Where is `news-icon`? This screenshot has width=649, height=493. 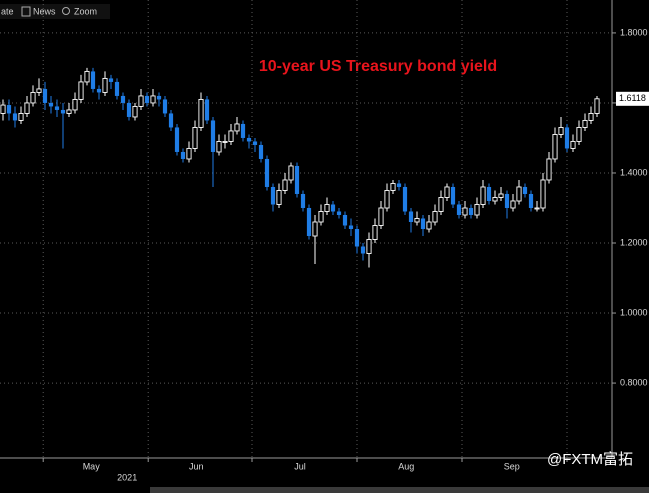
news-icon is located at coordinates (26, 11).